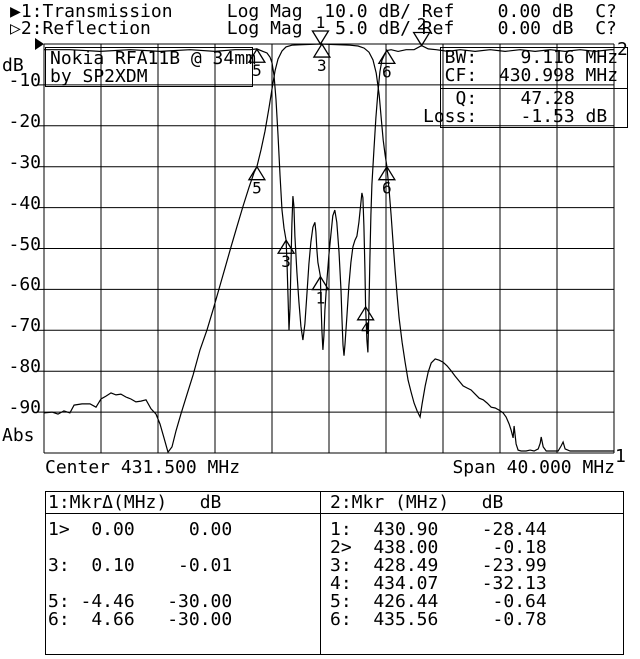 The image size is (640, 659). What do you see at coordinates (24, 162) in the screenshot?
I see `y-tick-label: -30` at bounding box center [24, 162].